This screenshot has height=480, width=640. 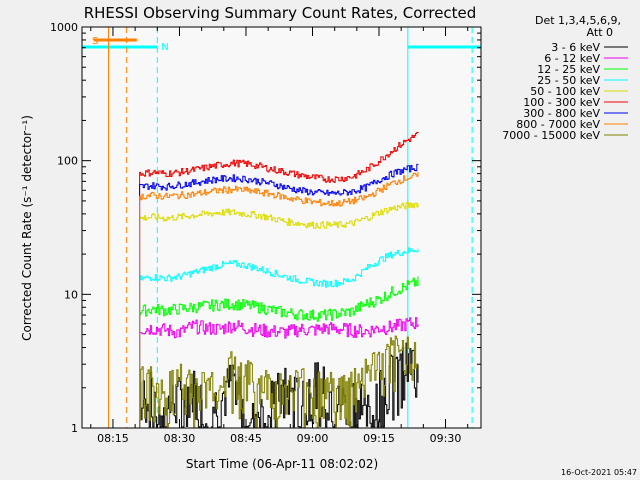 I want to click on saa-flag-label: S, so click(x=95, y=41).